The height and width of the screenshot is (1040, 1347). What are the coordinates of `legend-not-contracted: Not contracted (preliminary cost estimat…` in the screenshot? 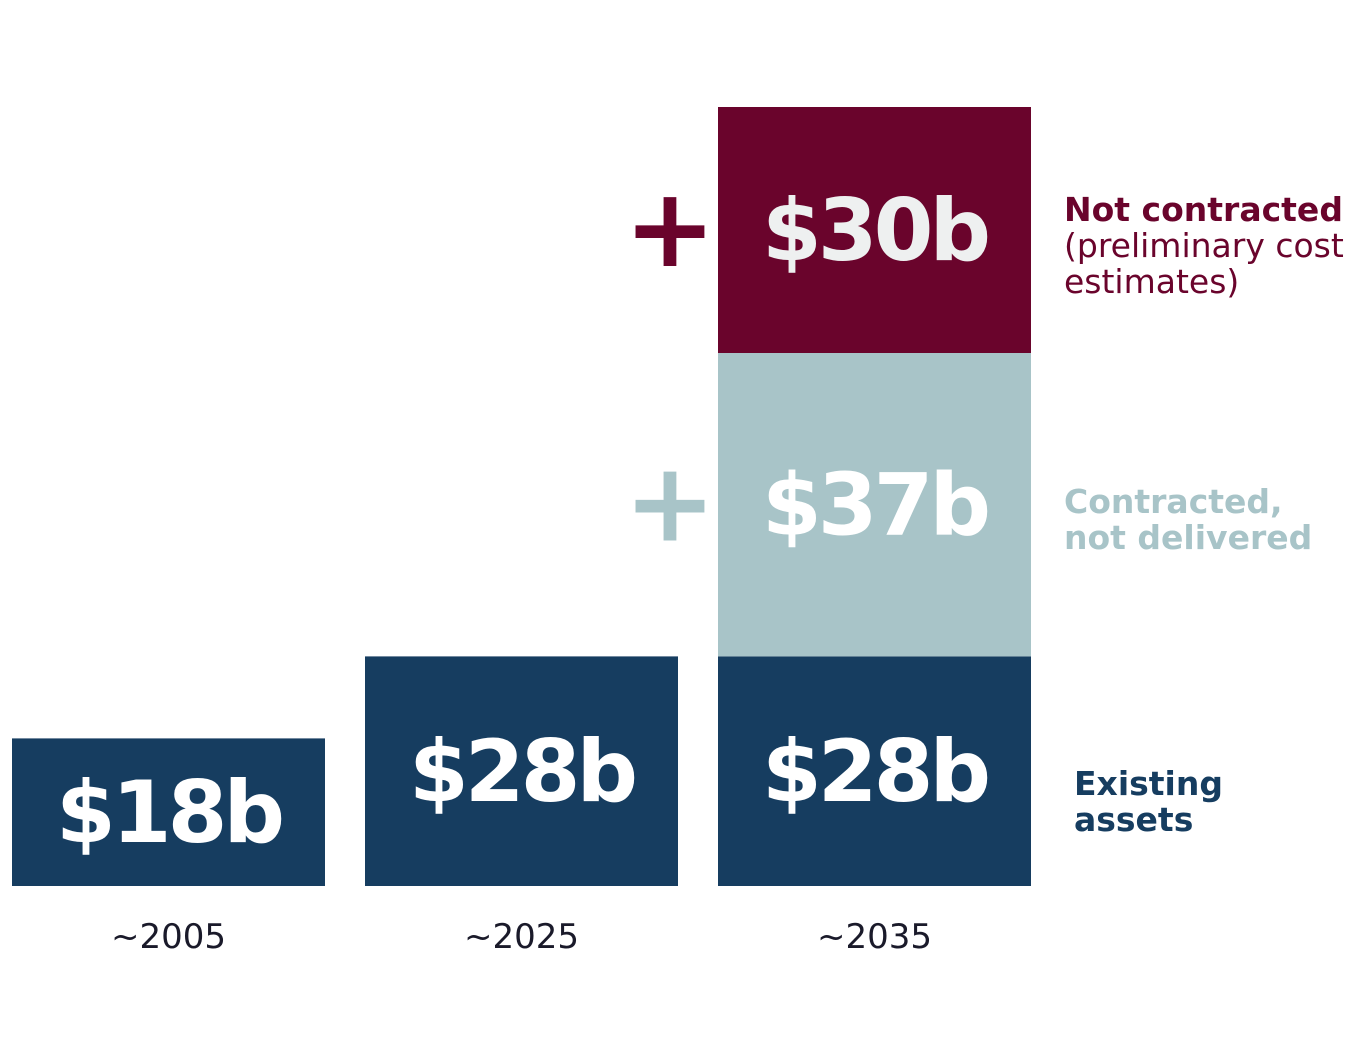 It's located at (1205, 246).